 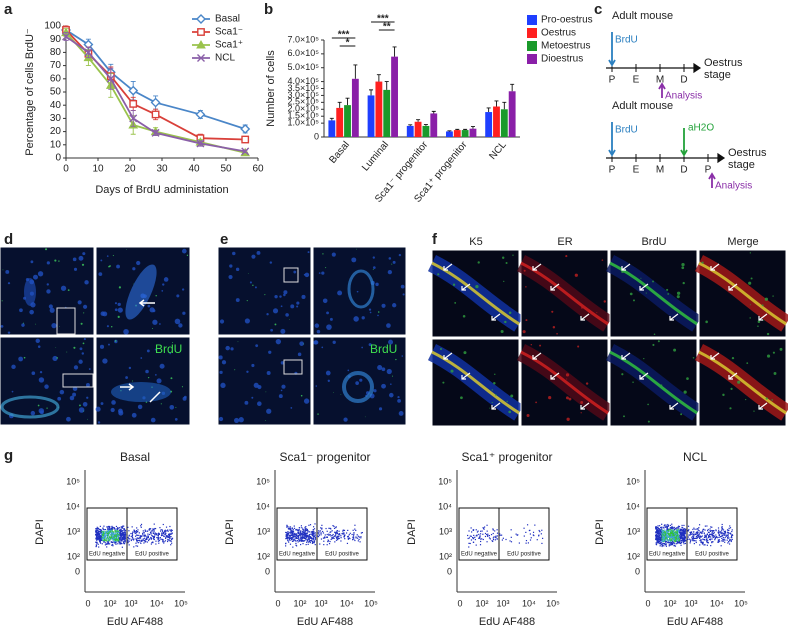 I want to click on legend-label: Sca1⁻, so click(x=229, y=32).